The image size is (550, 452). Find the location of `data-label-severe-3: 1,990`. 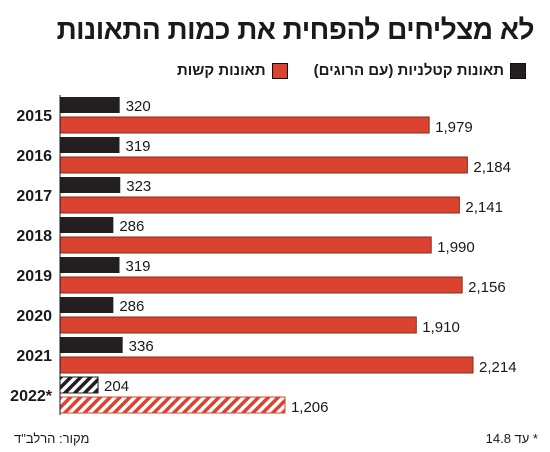

data-label-severe-3: 1,990 is located at coordinates (456, 247).